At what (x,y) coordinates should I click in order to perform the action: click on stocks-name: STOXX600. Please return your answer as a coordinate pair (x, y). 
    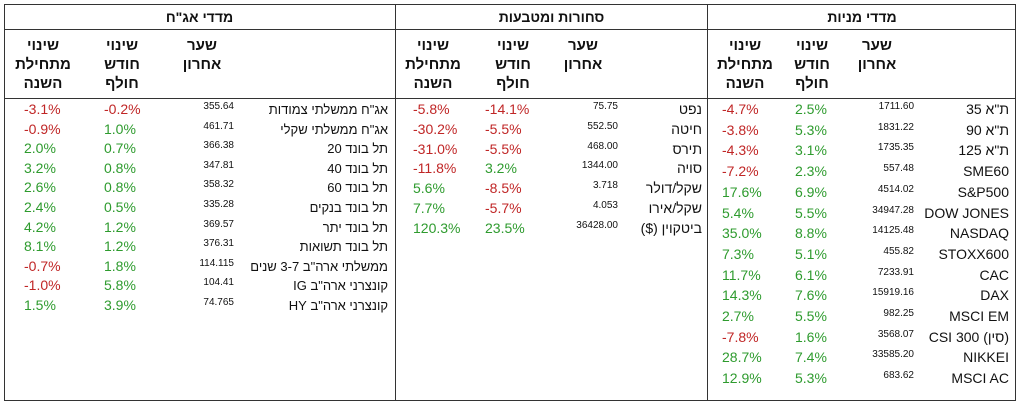
    Looking at the image, I should click on (973, 254).